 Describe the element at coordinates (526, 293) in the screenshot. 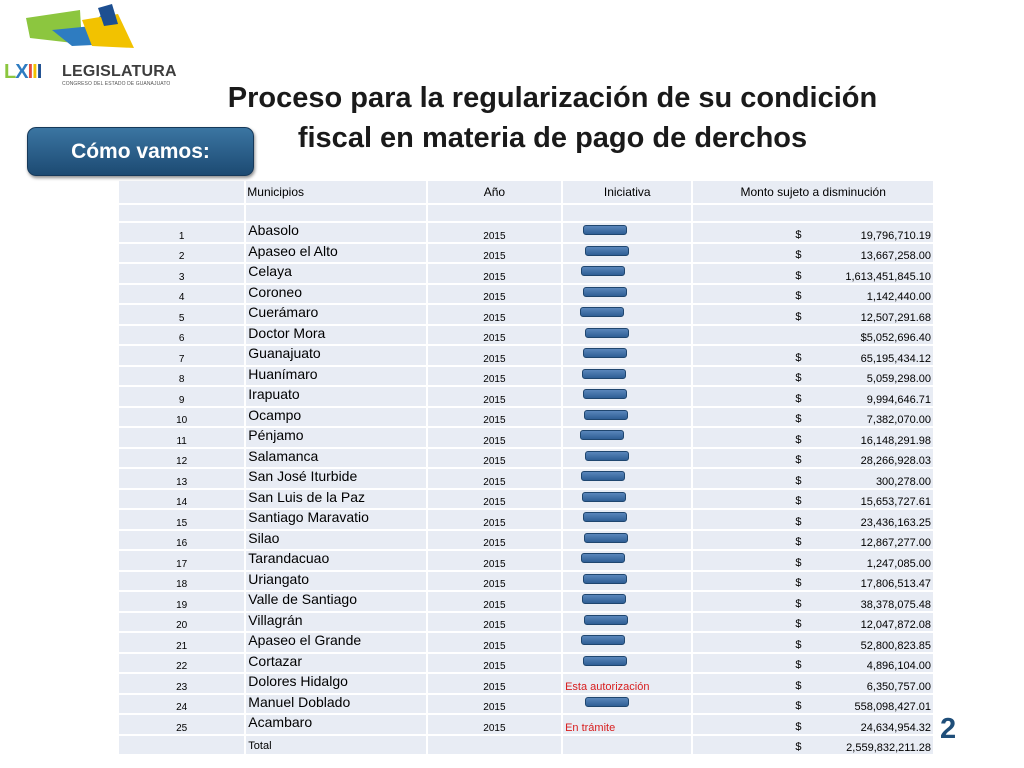

I see `table-row: 4 Coroneo 2015 $1,142,440.00` at that location.